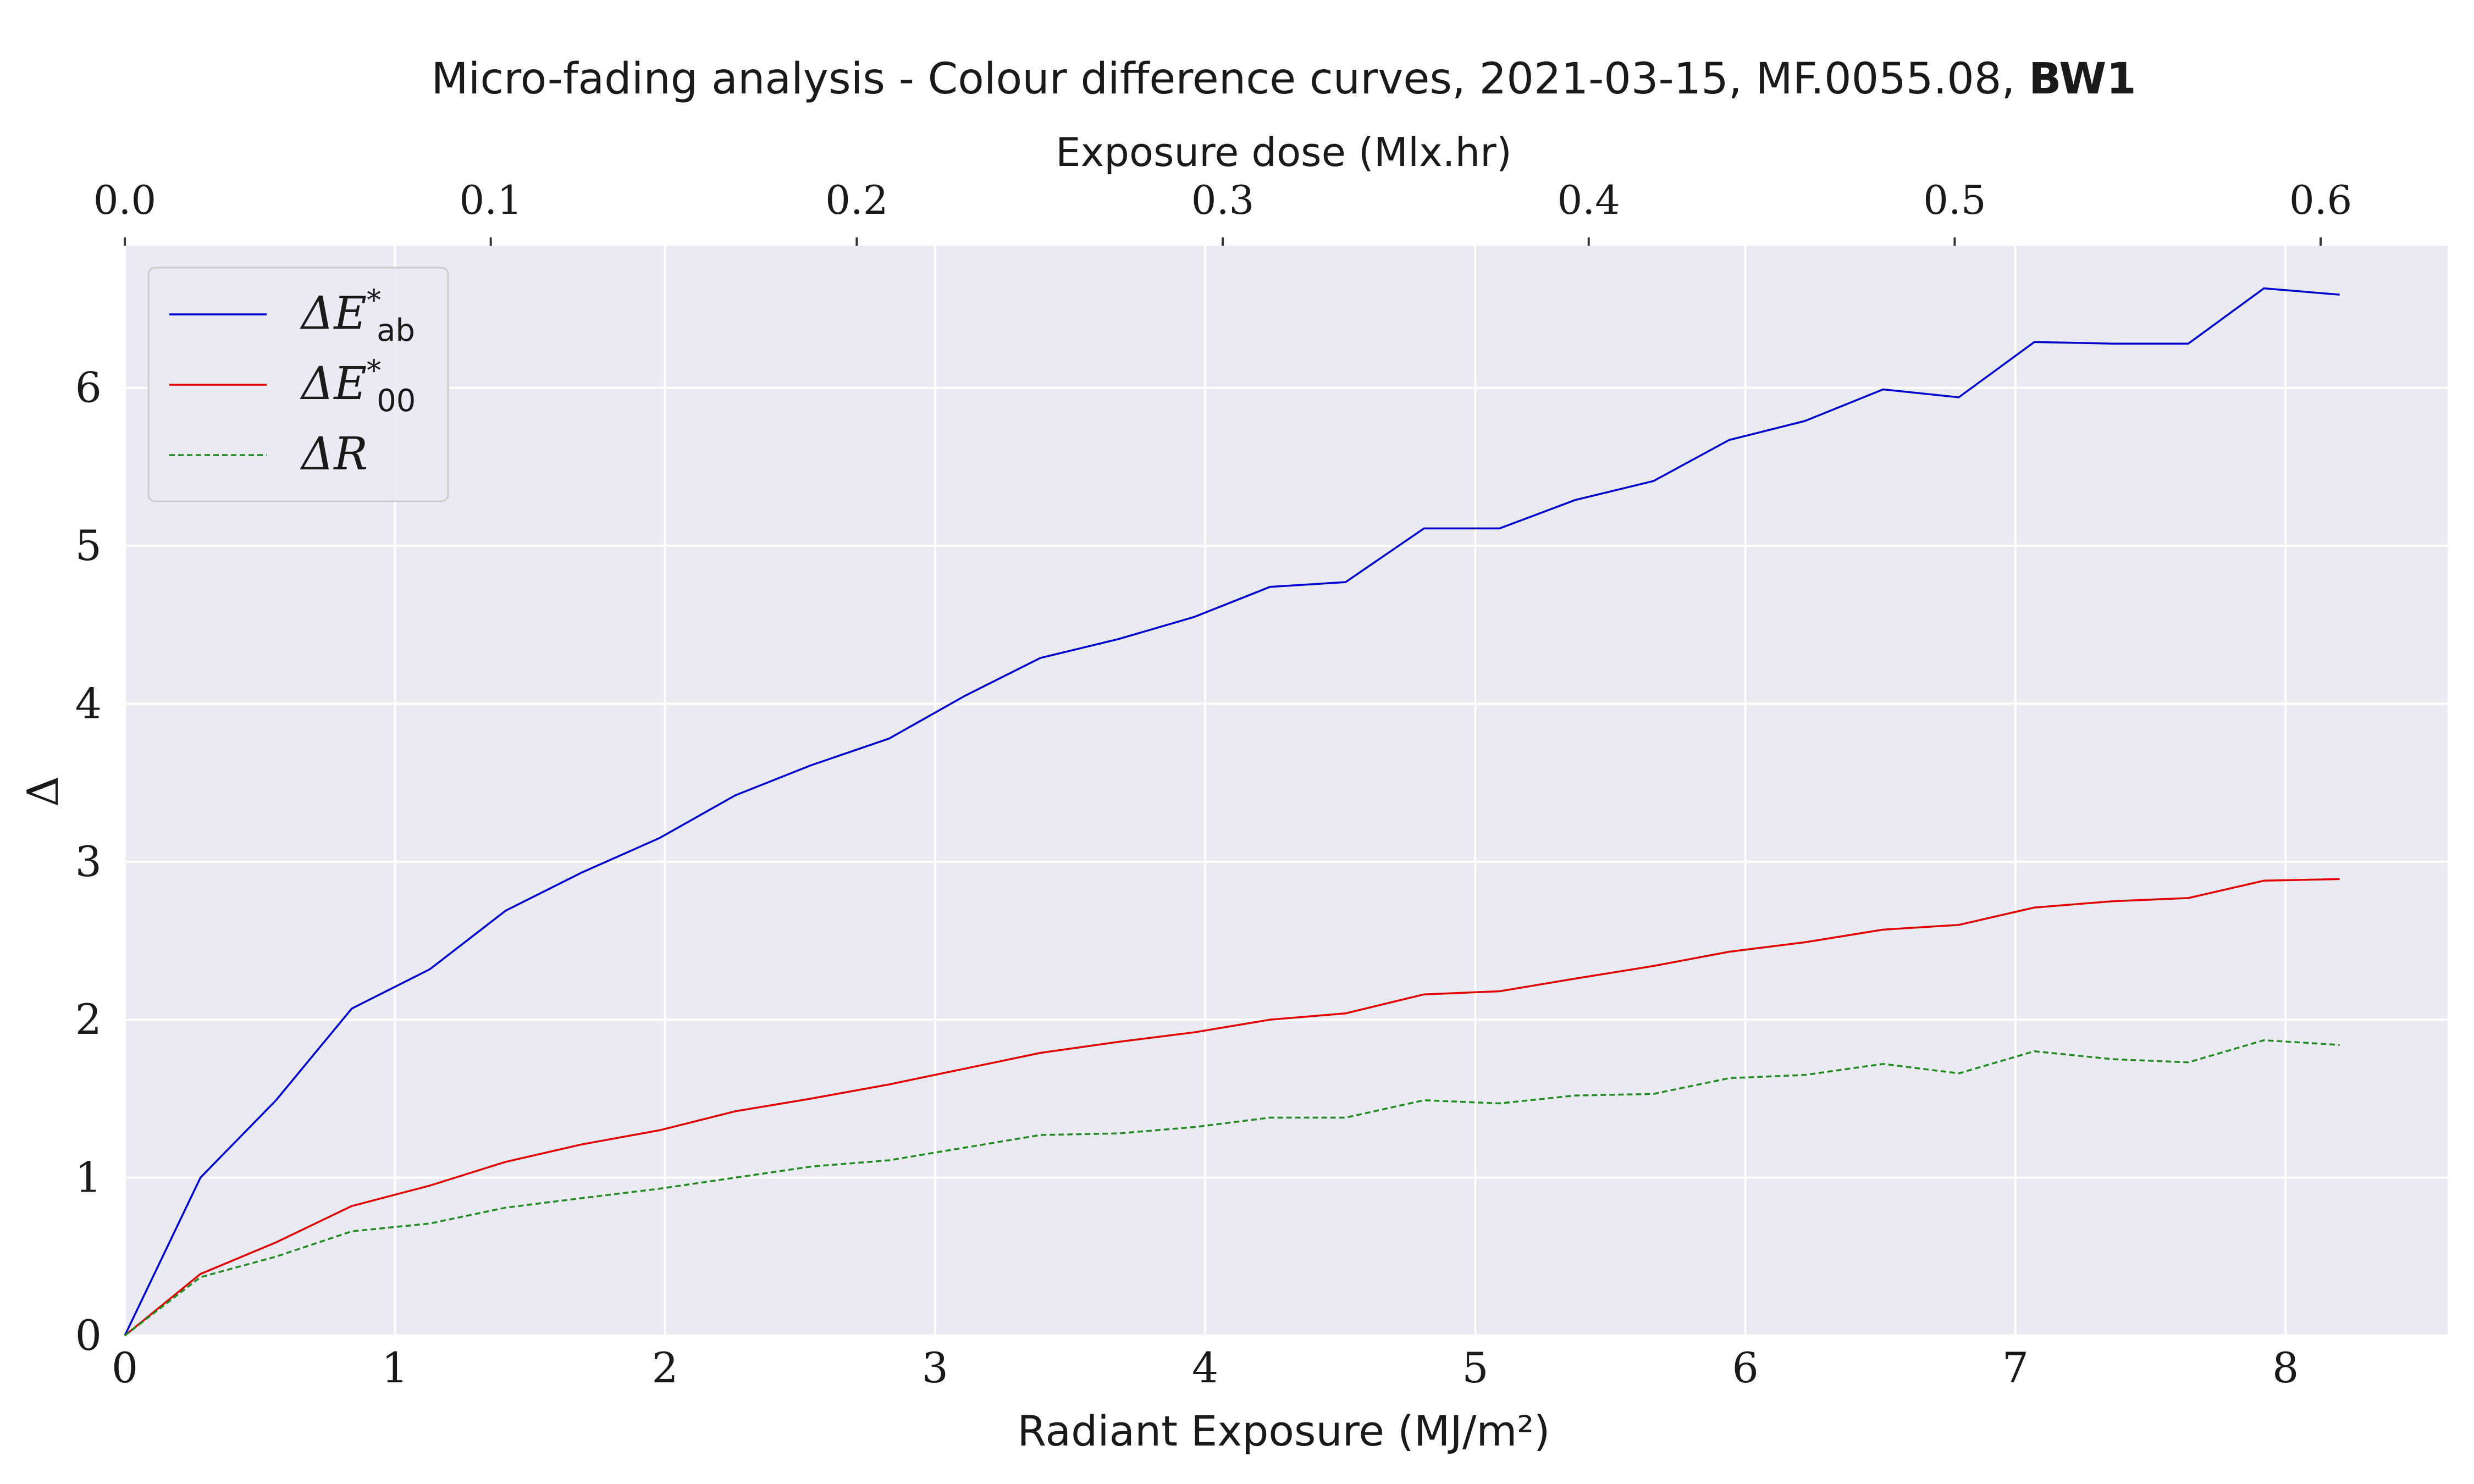 The height and width of the screenshot is (1484, 2474). What do you see at coordinates (1284, 152) in the screenshot?
I see `top-axis-label: Exposure dose (Mlx.hr)` at bounding box center [1284, 152].